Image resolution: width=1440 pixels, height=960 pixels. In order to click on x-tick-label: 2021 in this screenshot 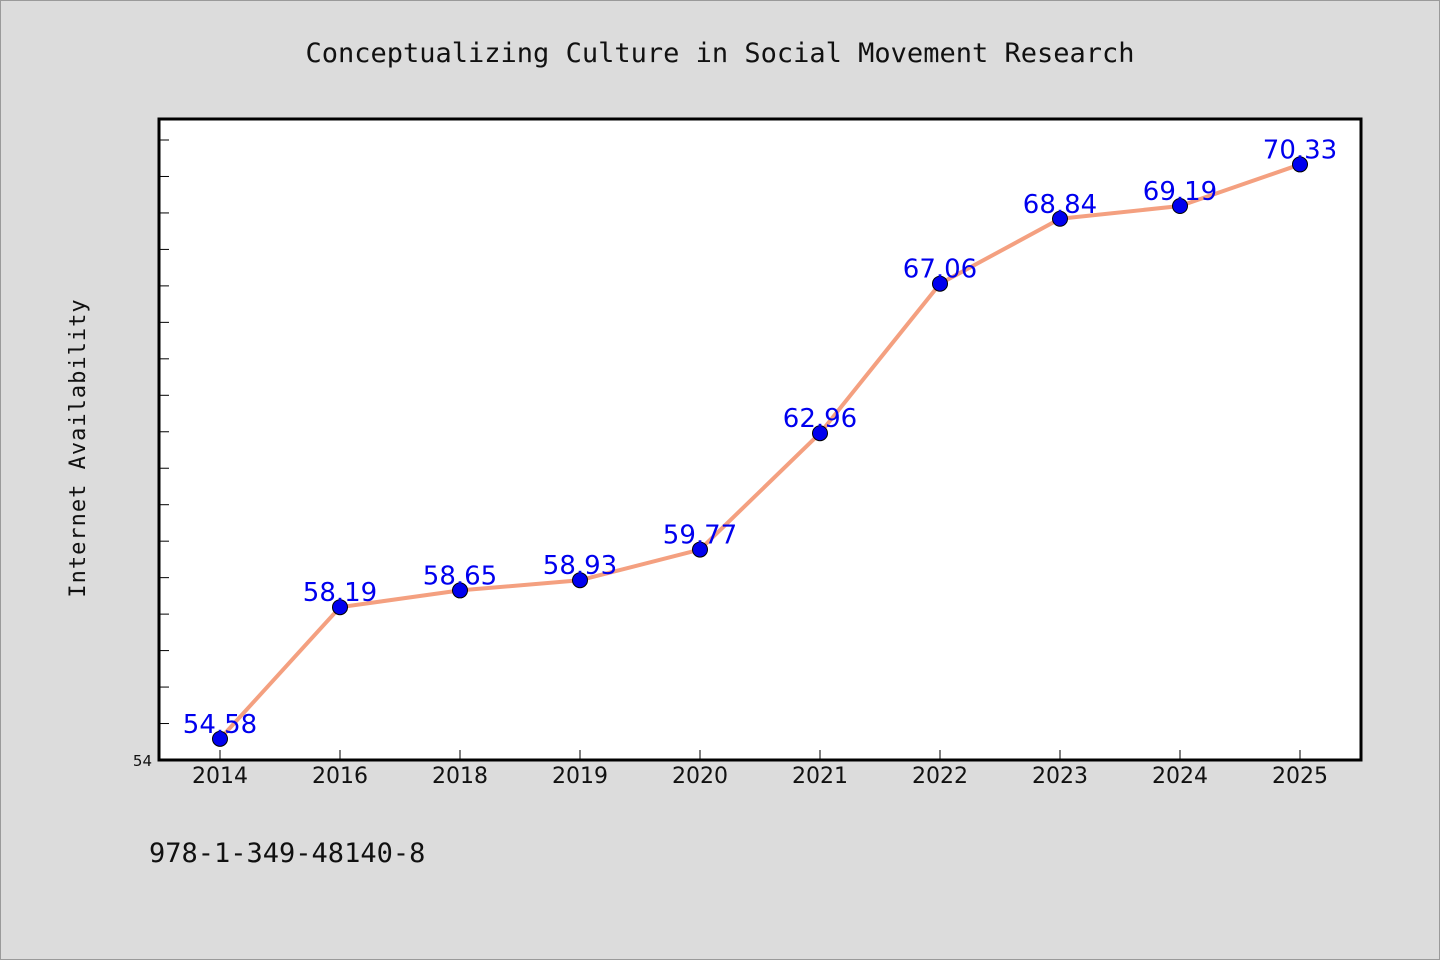, I will do `click(820, 776)`.